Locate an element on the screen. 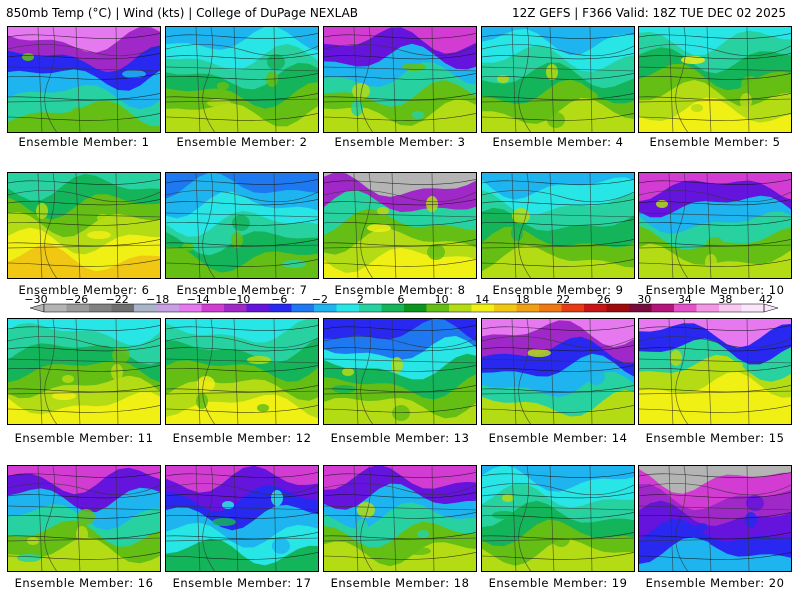 This screenshot has width=800, height=600. colorbar-tick-label: 18 is located at coordinates (523, 300).